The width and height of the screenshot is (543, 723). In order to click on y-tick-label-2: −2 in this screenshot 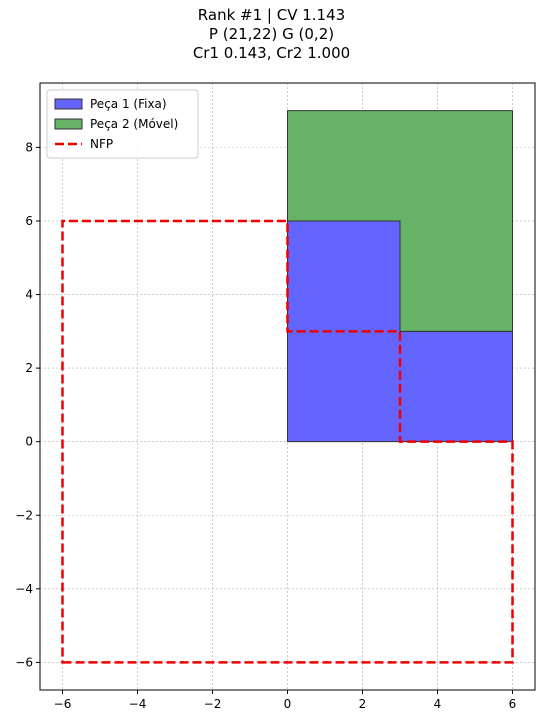, I will do `click(24, 515)`.